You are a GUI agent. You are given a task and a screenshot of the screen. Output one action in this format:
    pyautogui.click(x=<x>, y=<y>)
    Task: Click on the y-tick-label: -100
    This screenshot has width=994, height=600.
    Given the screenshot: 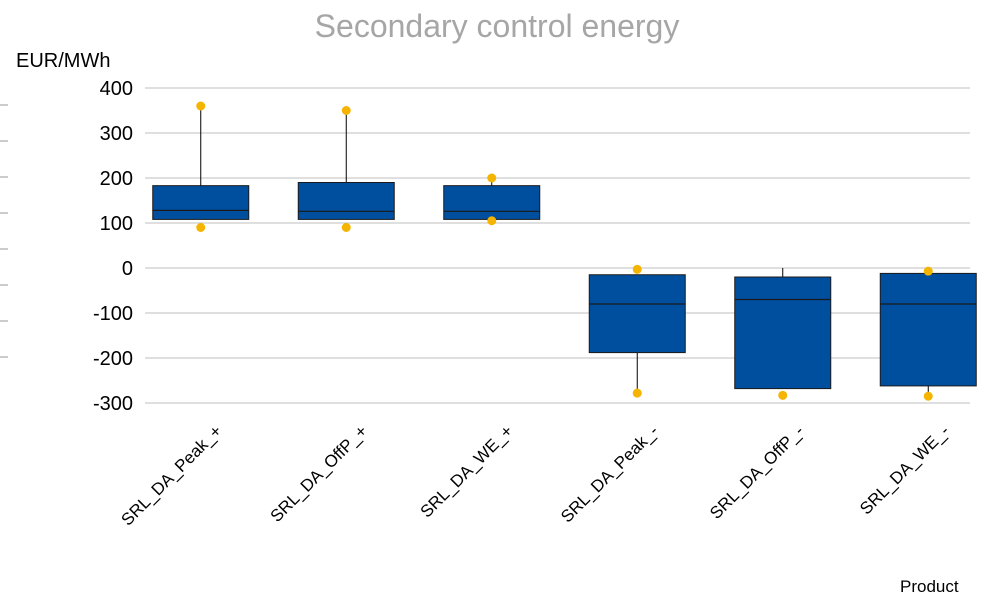 What is the action you would take?
    pyautogui.click(x=113, y=314)
    